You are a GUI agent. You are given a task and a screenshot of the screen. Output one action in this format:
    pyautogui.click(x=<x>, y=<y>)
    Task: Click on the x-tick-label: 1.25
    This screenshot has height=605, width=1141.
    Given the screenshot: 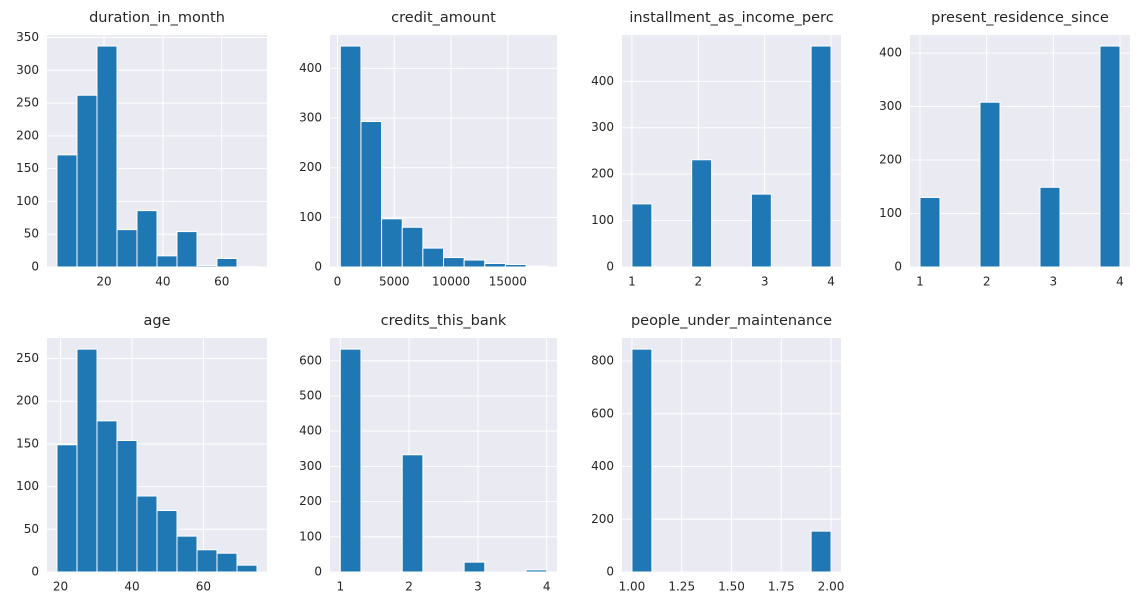 What is the action you would take?
    pyautogui.click(x=681, y=587)
    